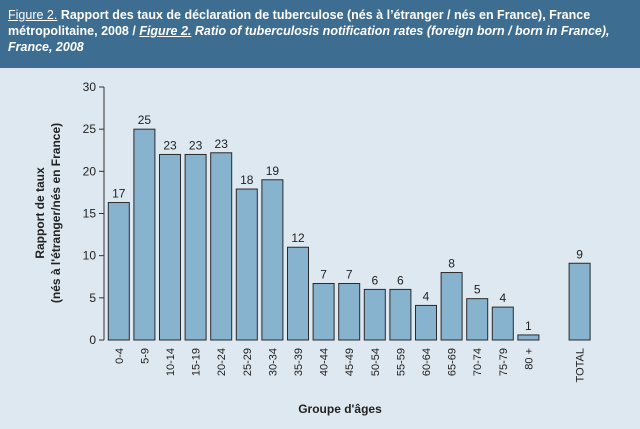 This screenshot has width=640, height=429. What do you see at coordinates (529, 359) in the screenshot?
I see `x-tick-label: 80 +` at bounding box center [529, 359].